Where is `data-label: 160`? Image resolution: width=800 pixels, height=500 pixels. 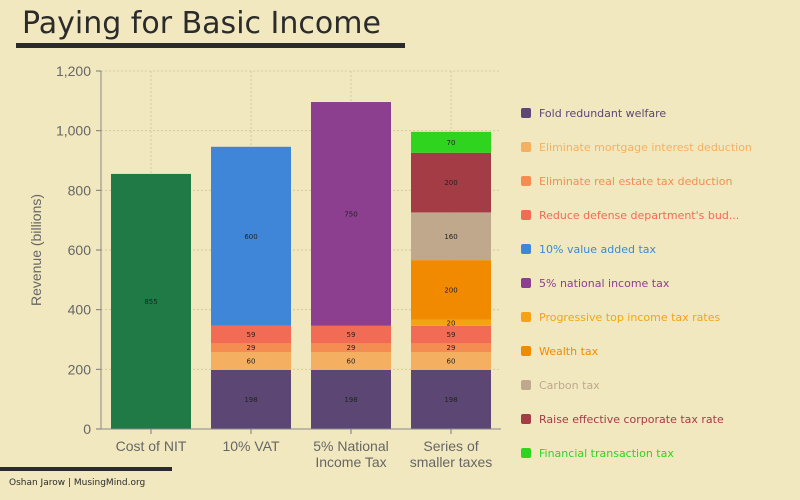 data-label: 160 is located at coordinates (450, 237).